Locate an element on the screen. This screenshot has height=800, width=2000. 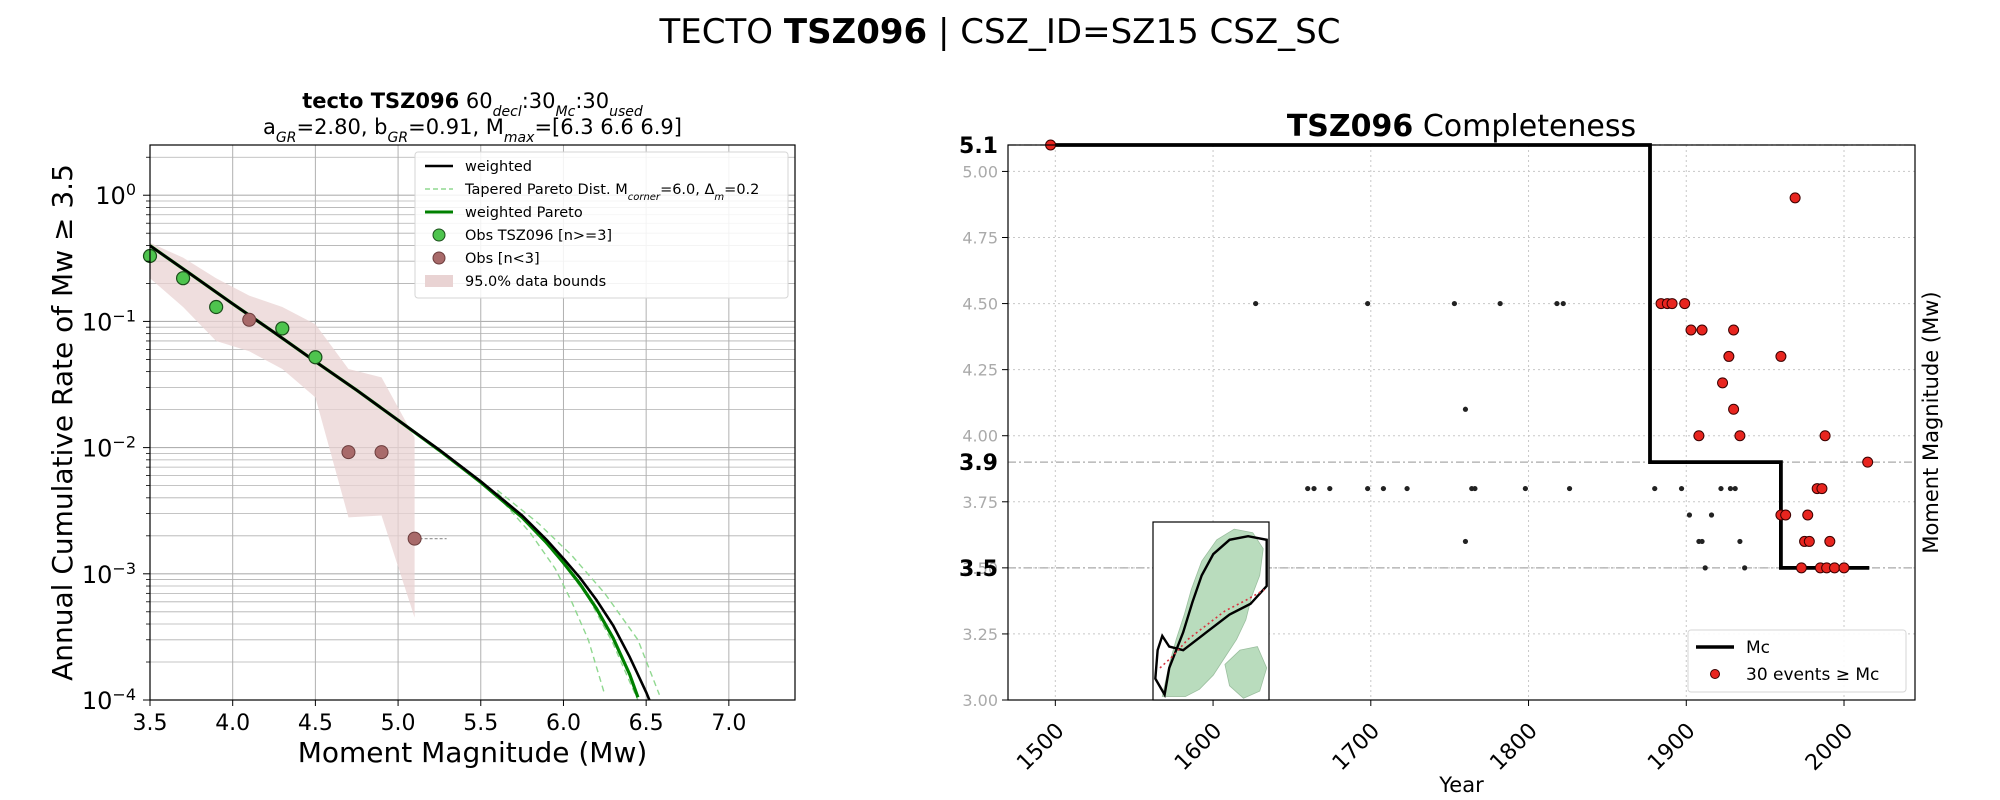
rate-y-tick-label: 10⁻¹ is located at coordinates (109, 321).